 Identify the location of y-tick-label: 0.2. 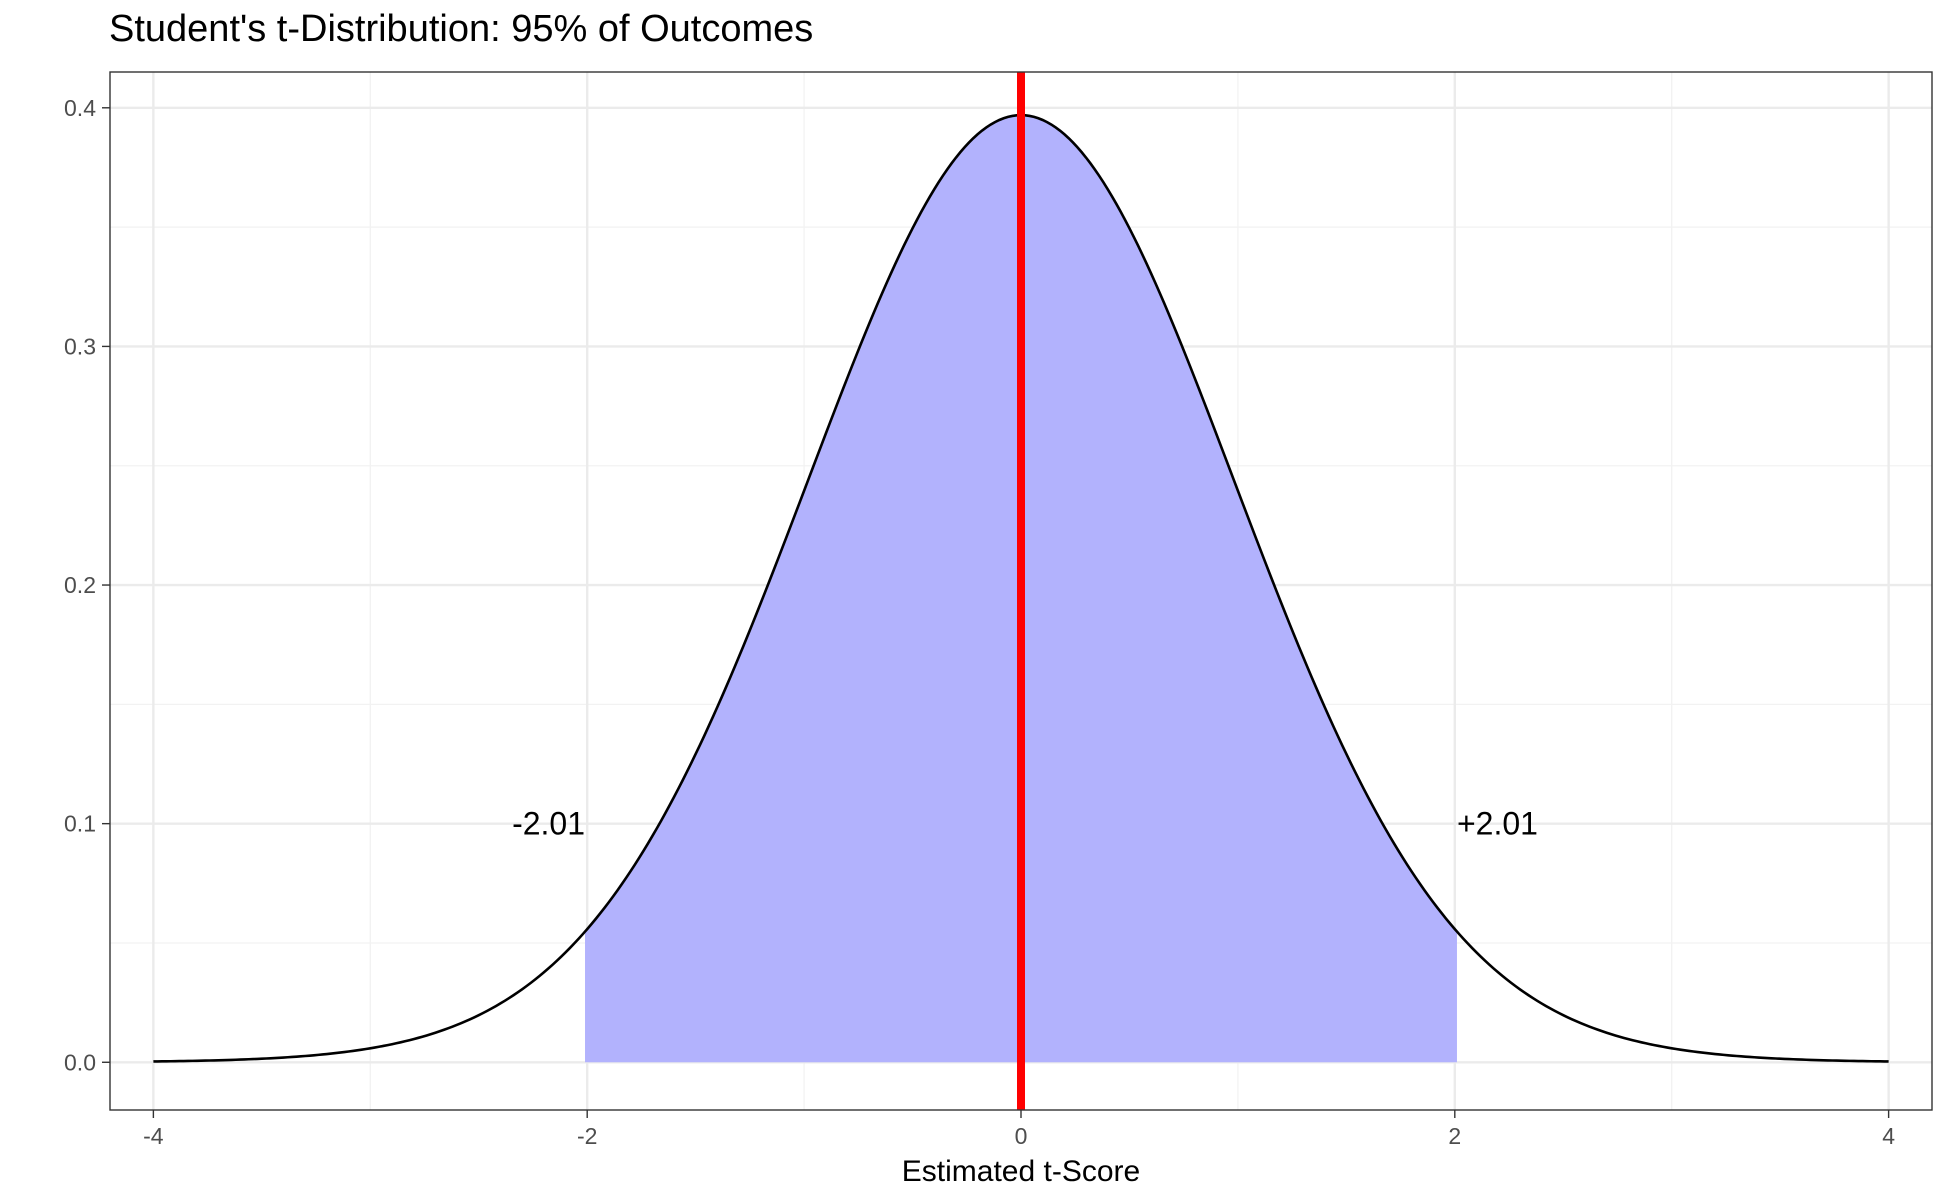
(80, 585).